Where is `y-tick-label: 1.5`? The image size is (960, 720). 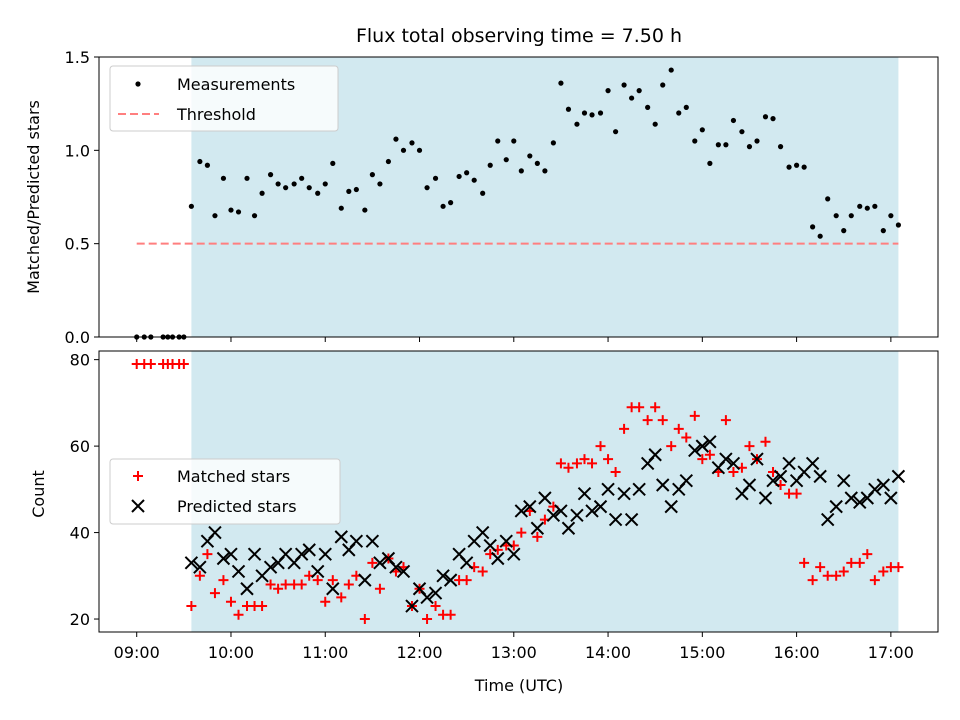 y-tick-label: 1.5 is located at coordinates (77, 57).